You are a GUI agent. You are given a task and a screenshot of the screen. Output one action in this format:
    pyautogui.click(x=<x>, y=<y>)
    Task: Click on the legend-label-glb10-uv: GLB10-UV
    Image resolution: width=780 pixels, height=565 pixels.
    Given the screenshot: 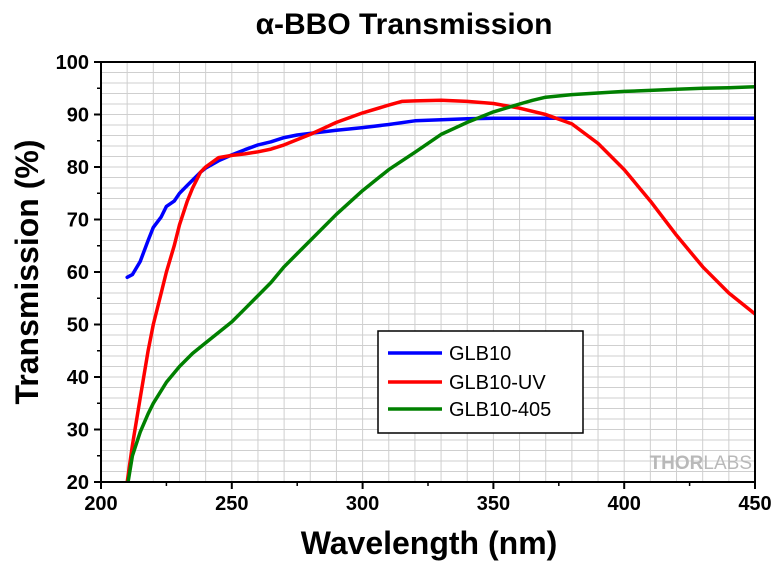 What is the action you would take?
    pyautogui.click(x=497, y=383)
    